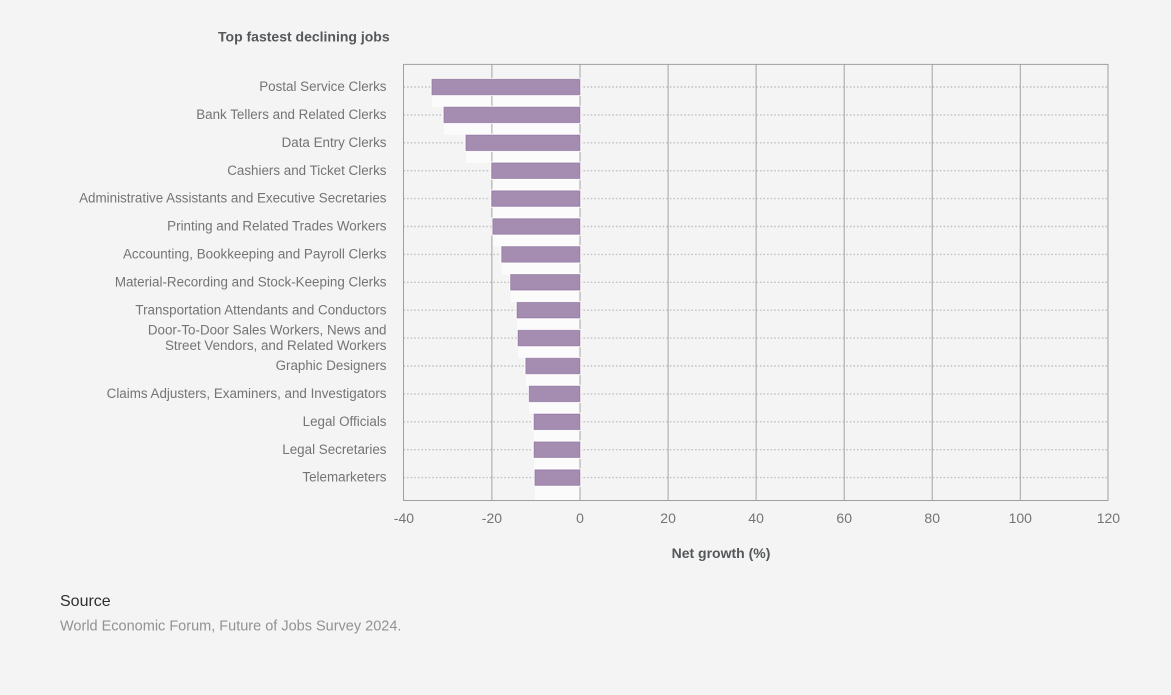 The image size is (1171, 695). Describe the element at coordinates (85, 601) in the screenshot. I see `svg-text: Source` at that location.